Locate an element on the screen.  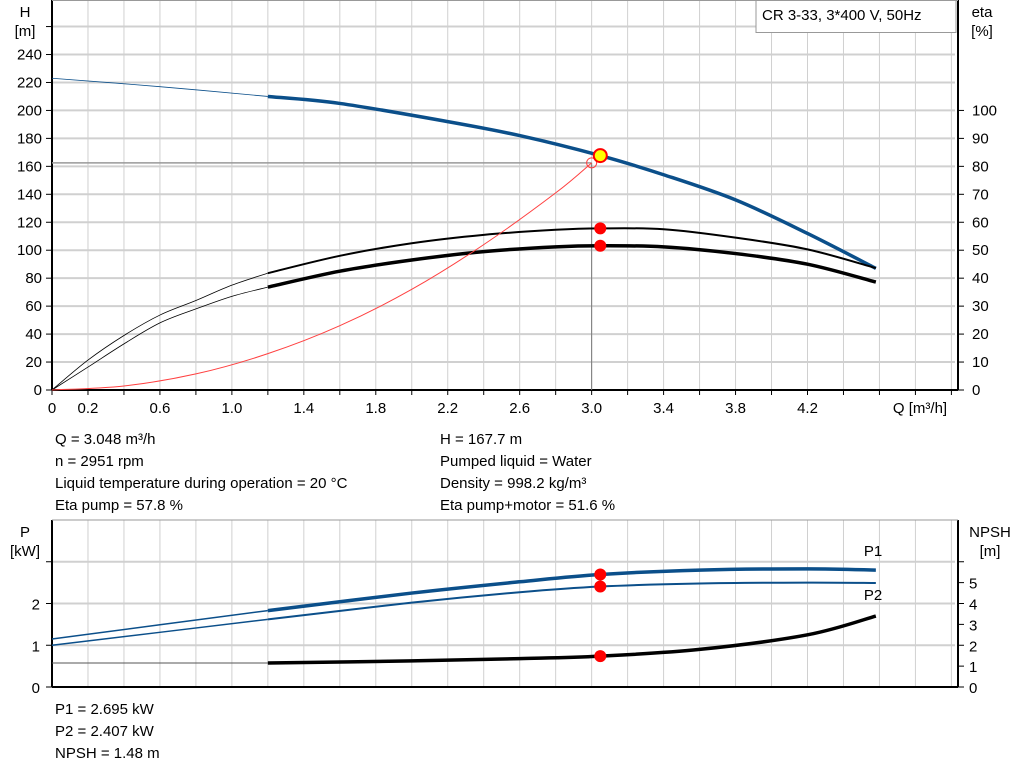
y-right-tick-label: 80 is located at coordinates (980, 166).